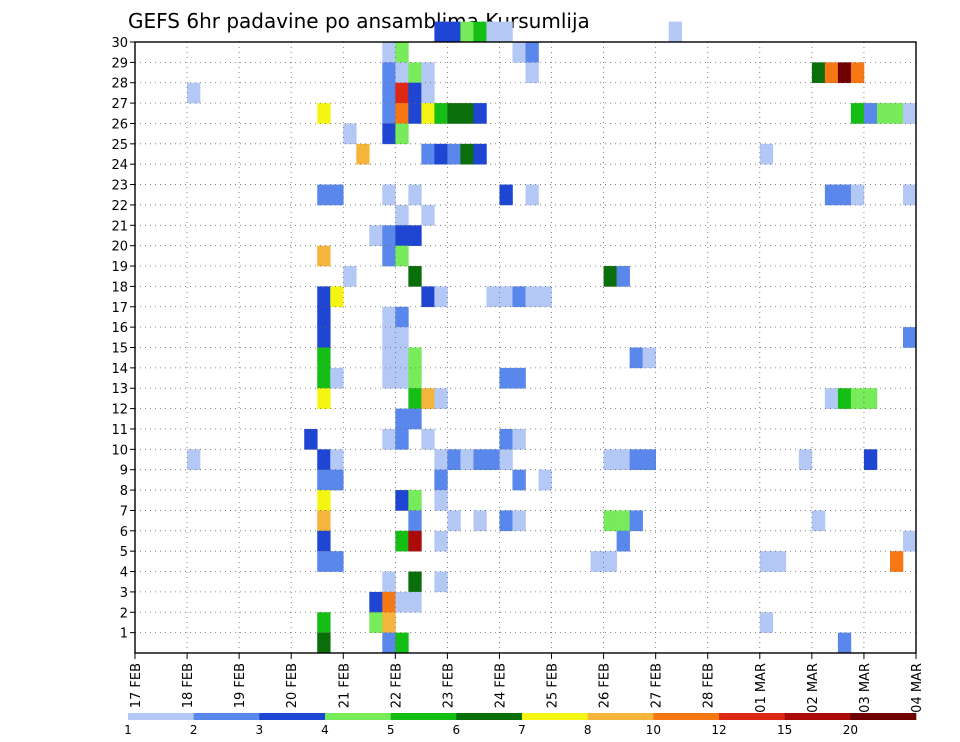  What do you see at coordinates (128, 730) in the screenshot?
I see `colorbar-label: 1` at bounding box center [128, 730].